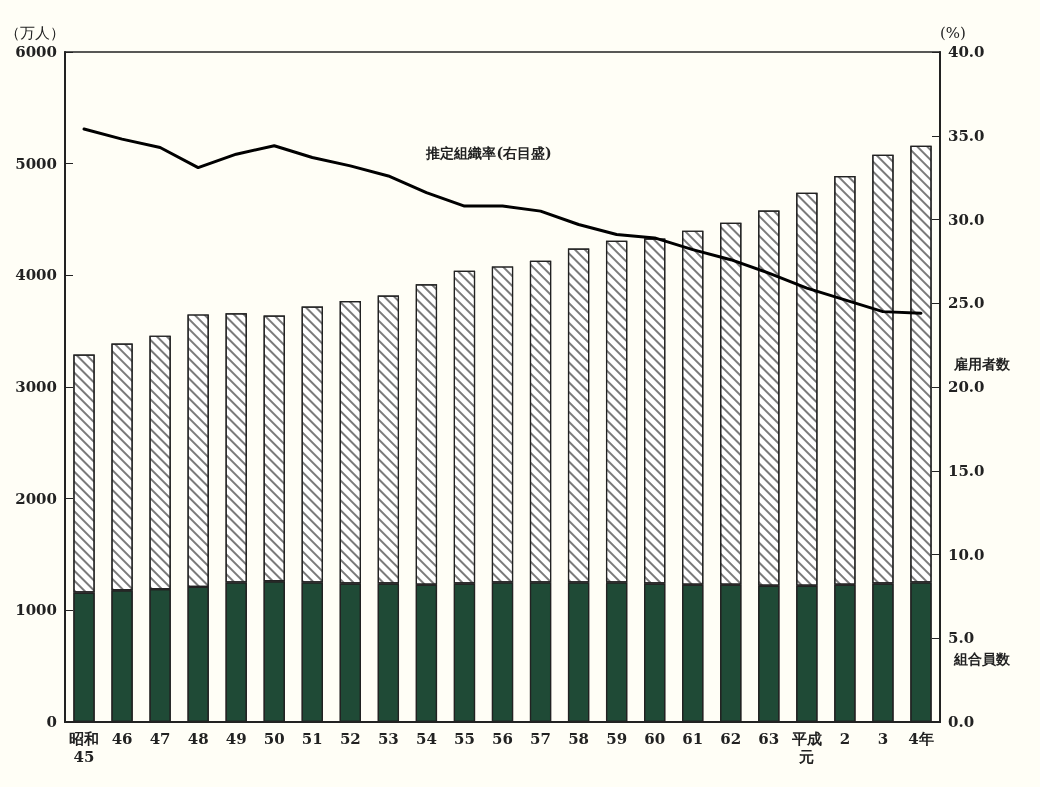  I want to click on y-tick-label: 1000, so click(36, 610).